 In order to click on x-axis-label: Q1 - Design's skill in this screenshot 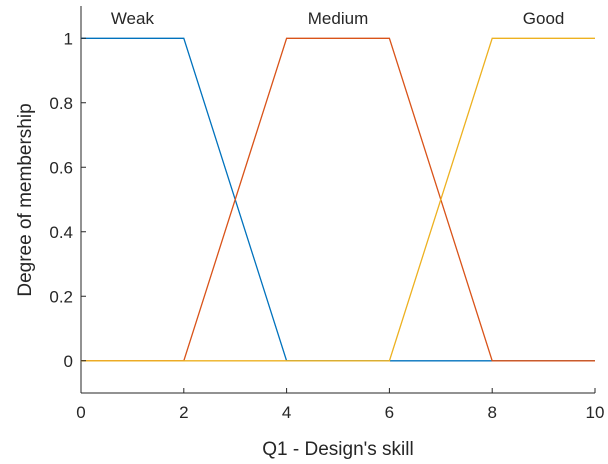, I will do `click(337, 449)`.